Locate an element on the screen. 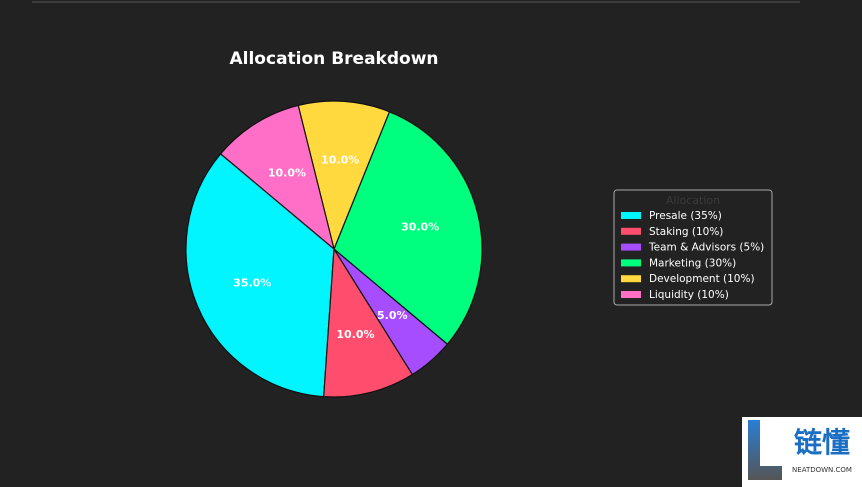 This screenshot has height=487, width=862. legend-label: Staking (10%) is located at coordinates (686, 232).